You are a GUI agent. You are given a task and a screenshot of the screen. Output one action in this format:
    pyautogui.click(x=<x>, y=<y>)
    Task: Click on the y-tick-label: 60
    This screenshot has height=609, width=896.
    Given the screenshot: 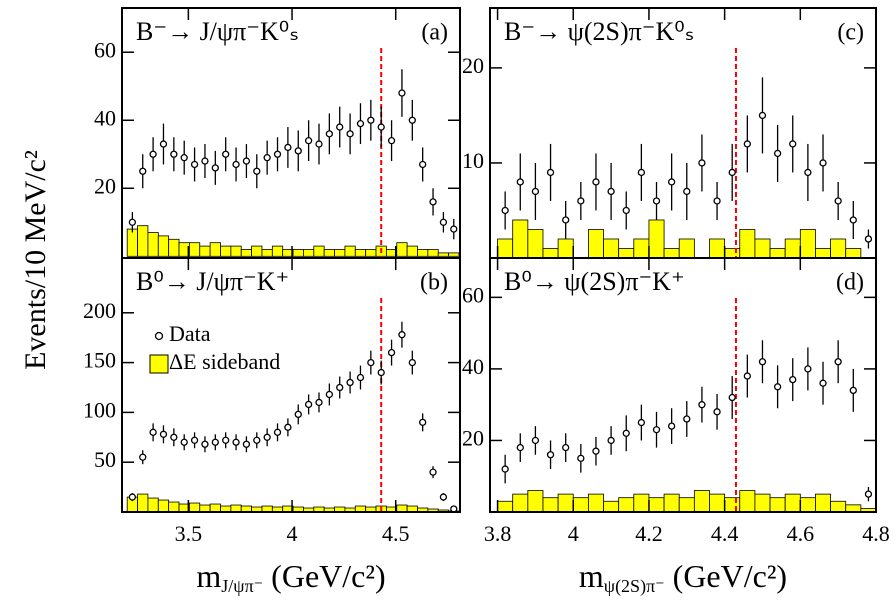 What is the action you would take?
    pyautogui.click(x=105, y=49)
    